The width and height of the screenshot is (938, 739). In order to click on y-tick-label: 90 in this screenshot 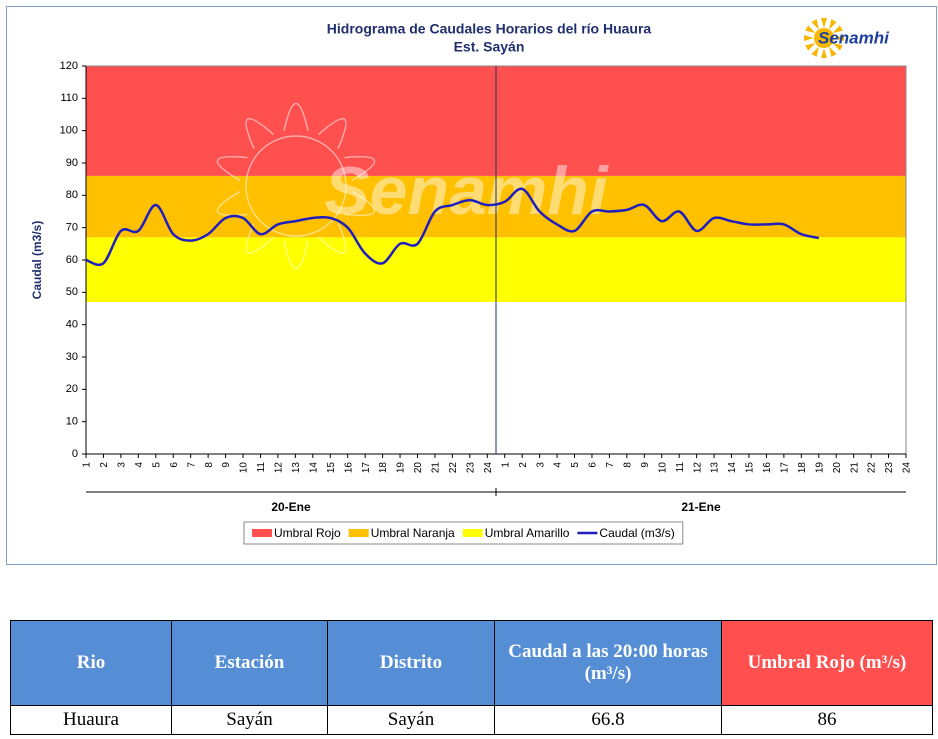, I will do `click(72, 163)`.